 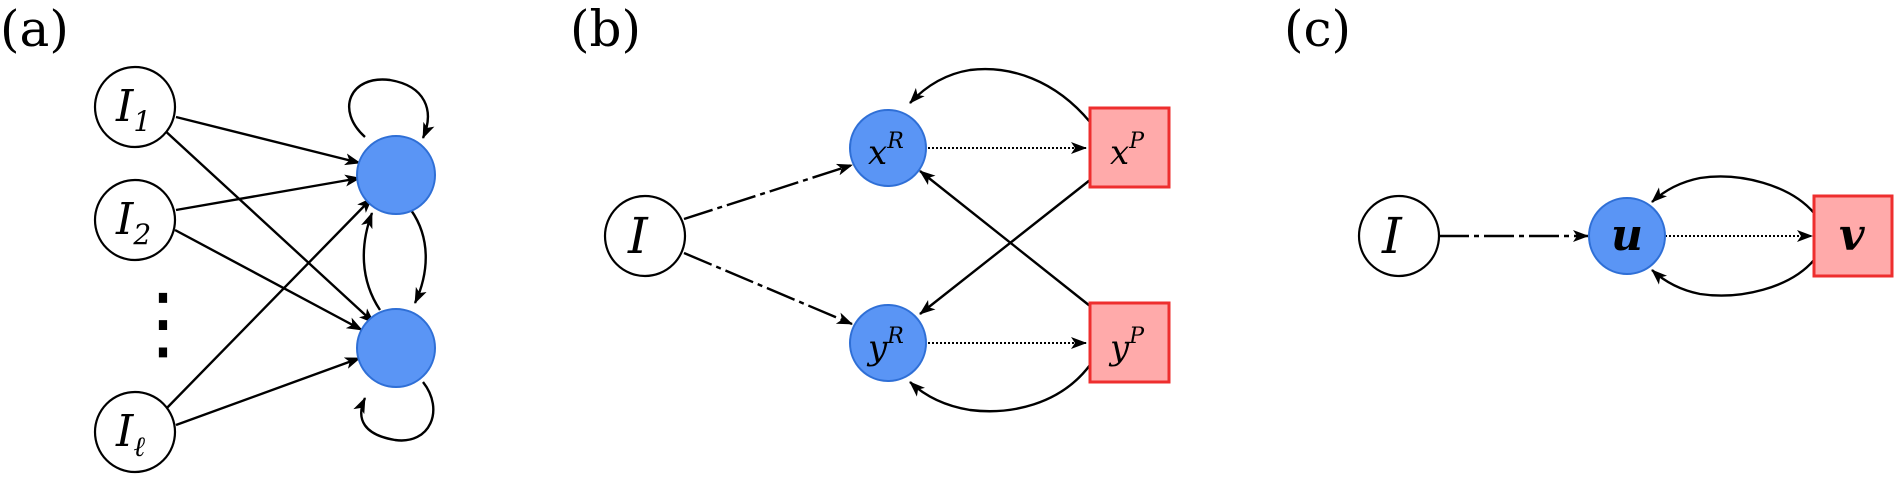 What do you see at coordinates (391, 108) in the screenshot?
I see `self-loop-top` at bounding box center [391, 108].